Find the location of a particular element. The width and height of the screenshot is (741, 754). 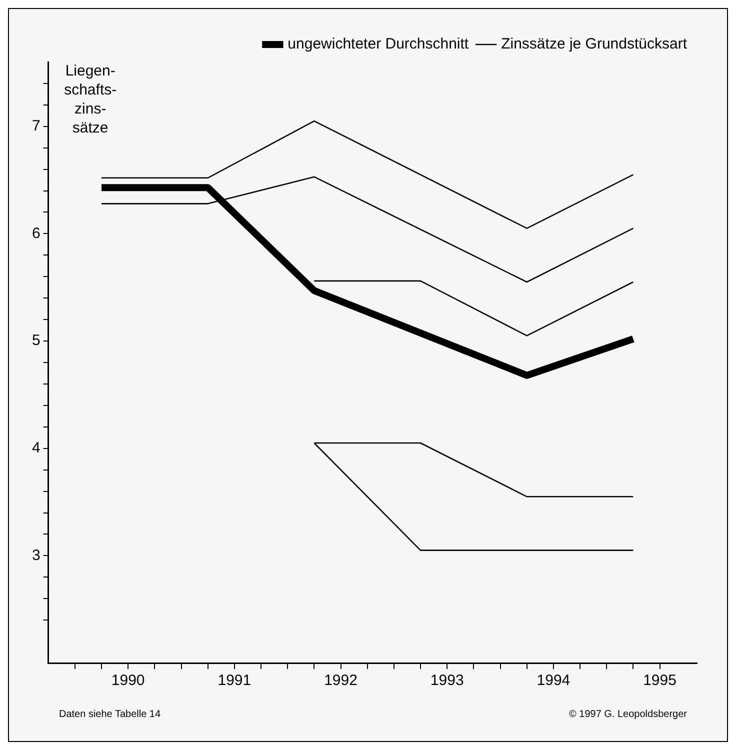

x-tick-label: 1992 is located at coordinates (341, 681).